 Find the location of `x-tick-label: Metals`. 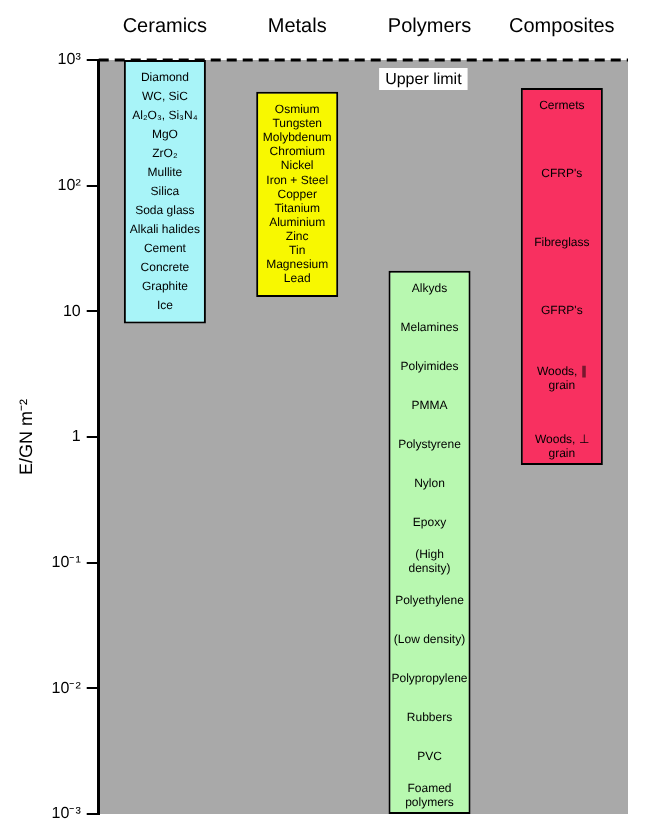

x-tick-label: Metals is located at coordinates (297, 26).